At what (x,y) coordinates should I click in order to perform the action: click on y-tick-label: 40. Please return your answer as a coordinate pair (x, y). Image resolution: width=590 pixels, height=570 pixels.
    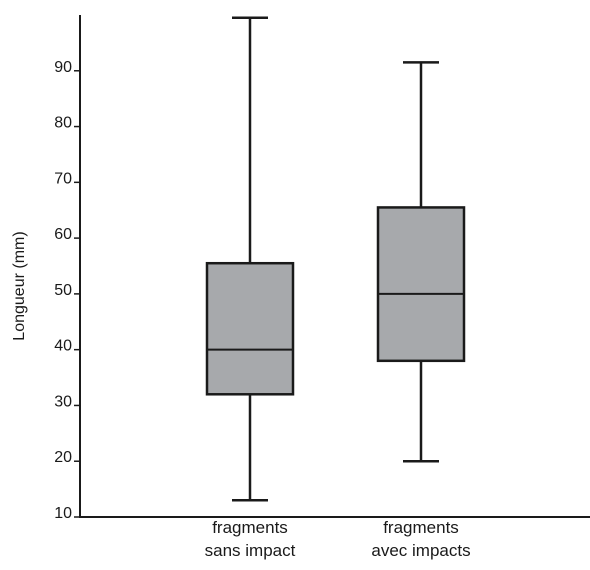
    Looking at the image, I should click on (63, 346).